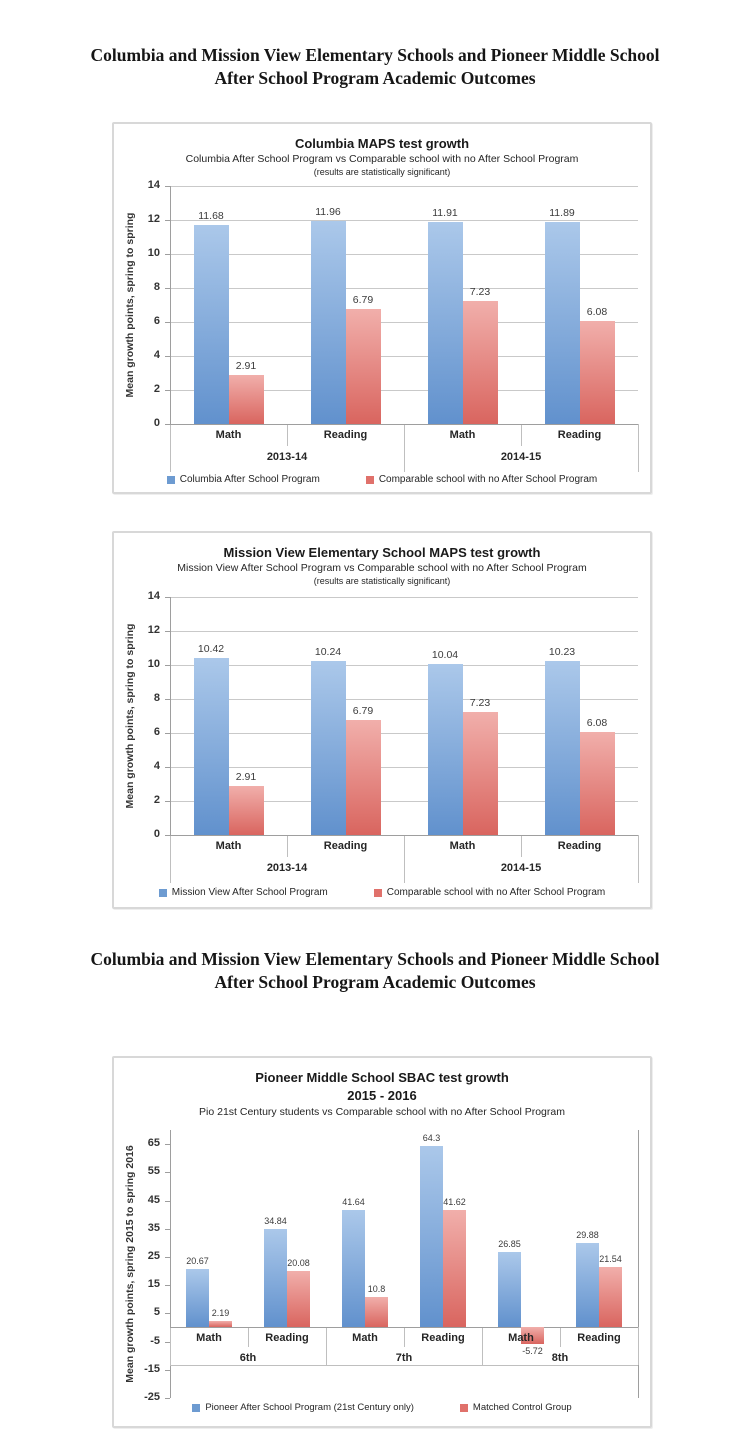  Describe the element at coordinates (153, 1255) in the screenshot. I see `y-tick-label: 25` at that location.